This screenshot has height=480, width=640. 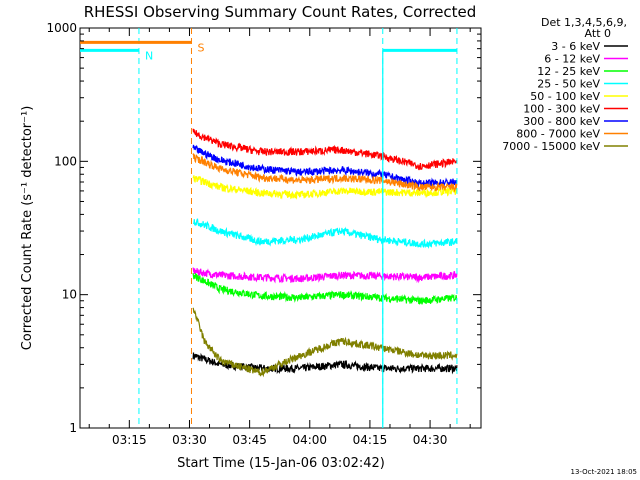 I want to click on flag-N-label: N, so click(x=149, y=55).